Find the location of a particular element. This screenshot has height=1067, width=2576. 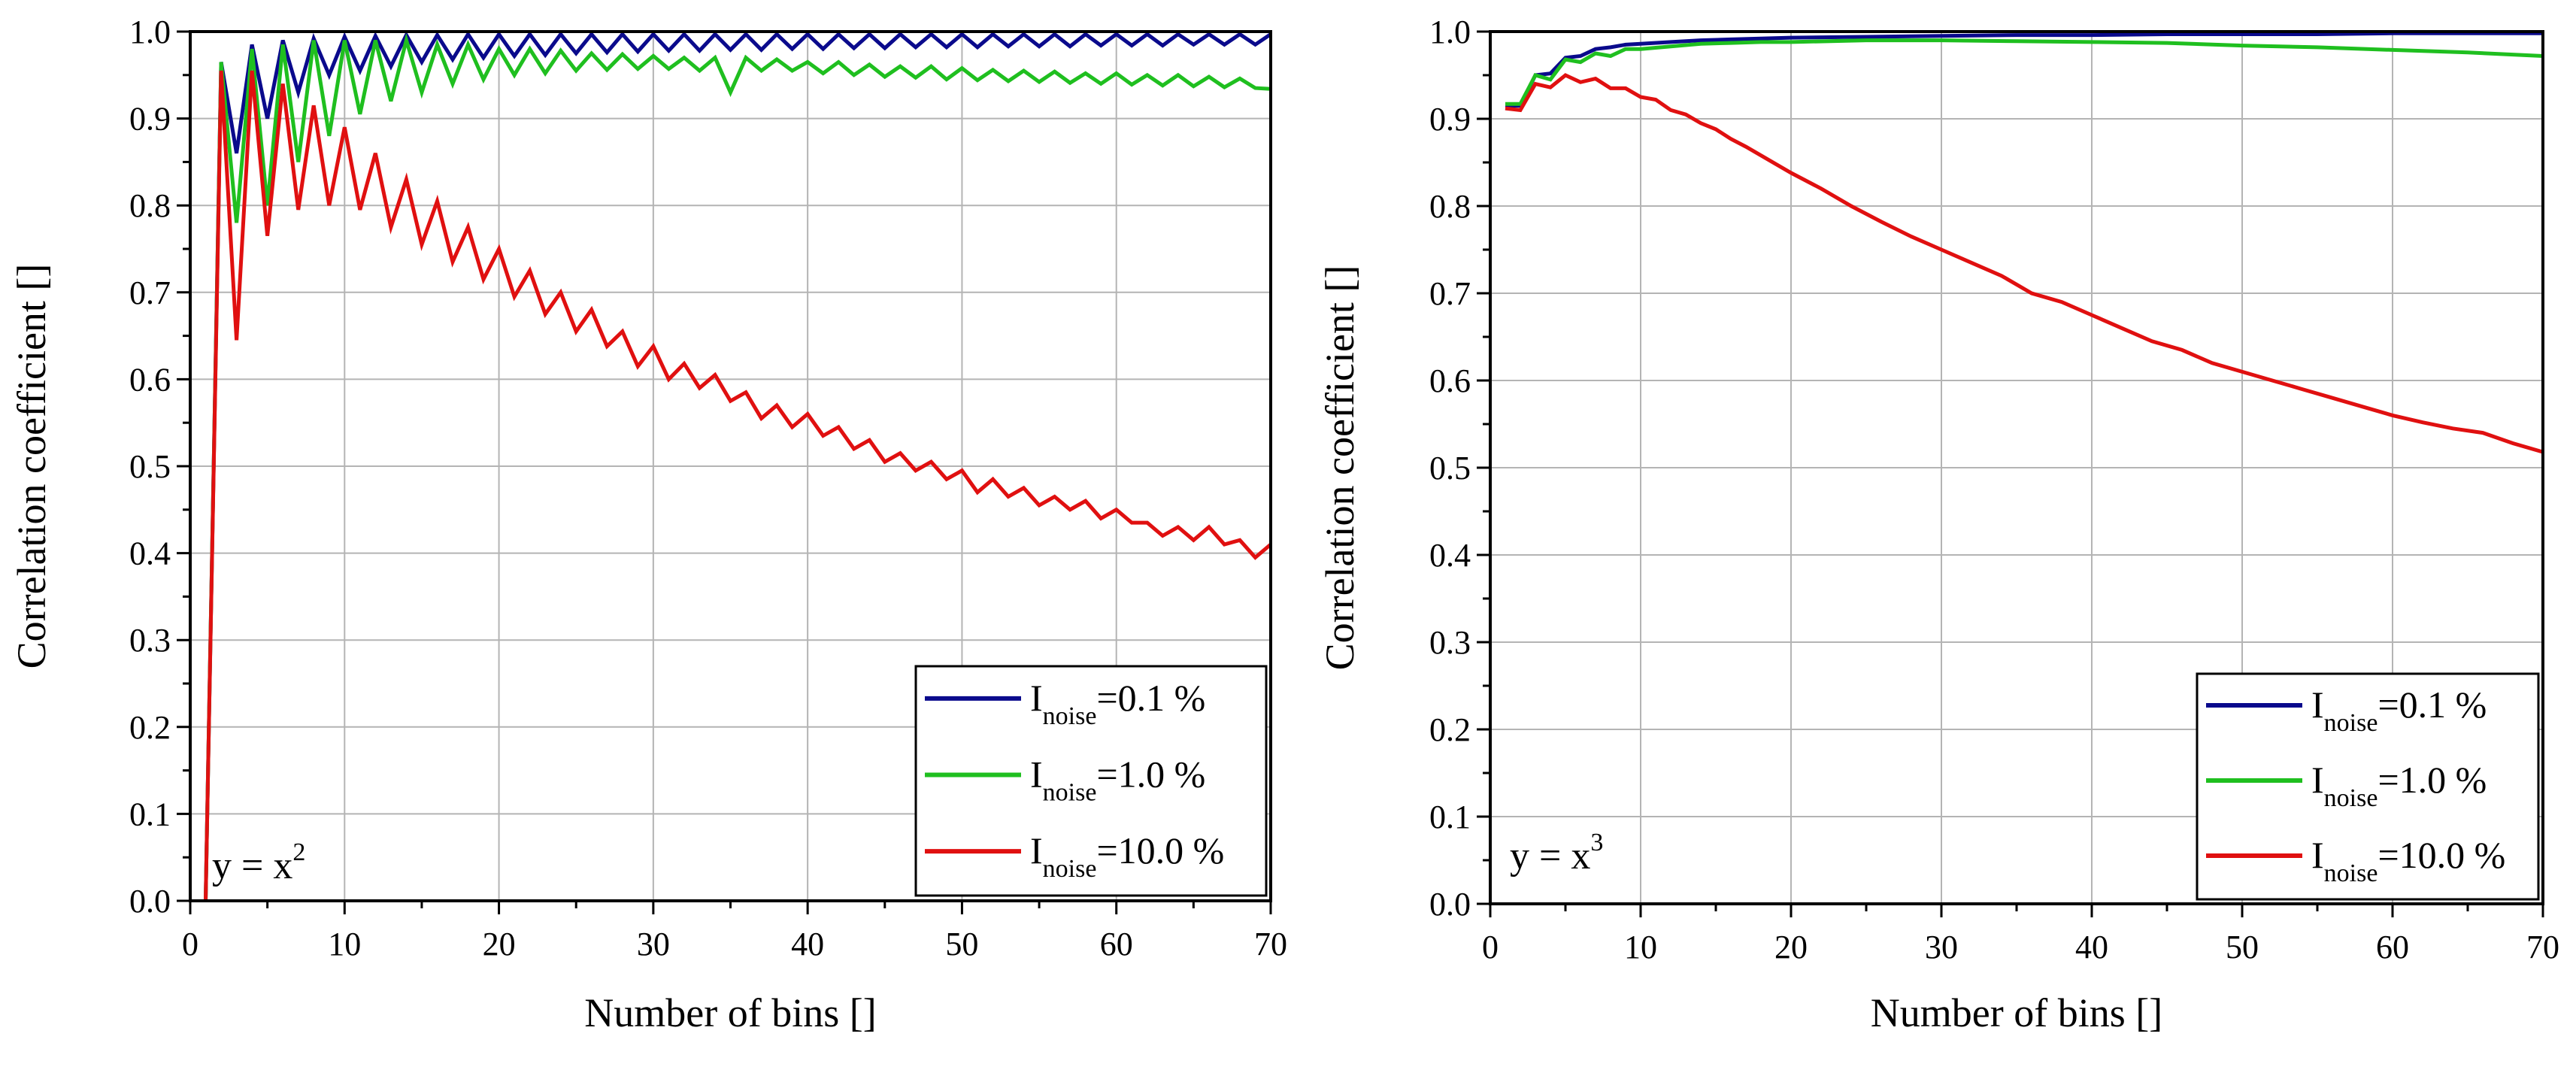

equation-annotation: y = x2 is located at coordinates (258, 862).